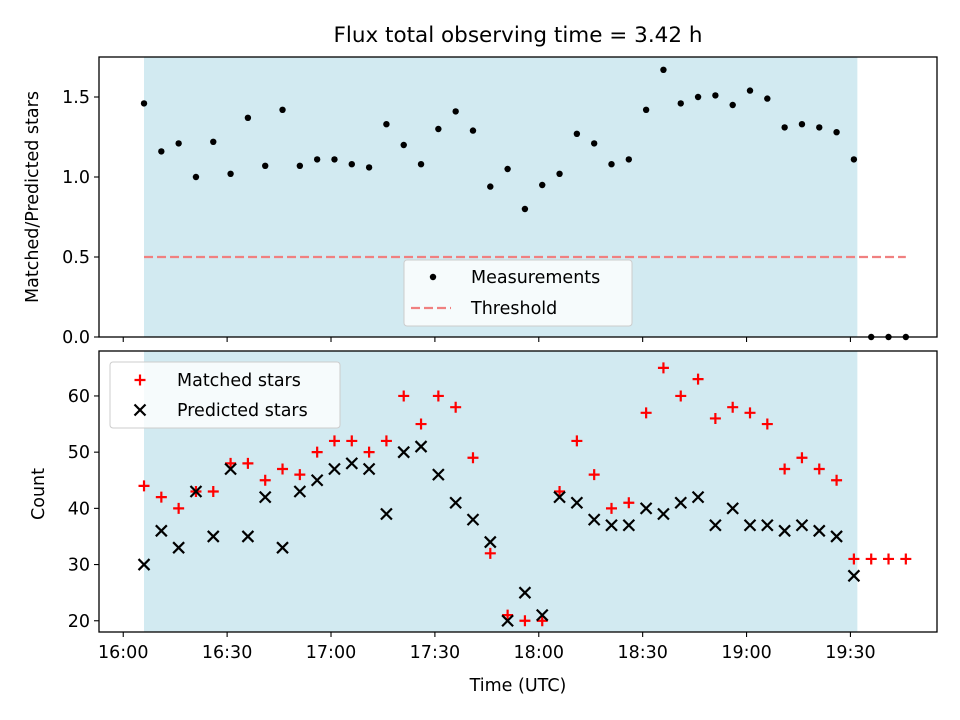  What do you see at coordinates (242, 411) in the screenshot?
I see `legend-label-predicted: Predicted stars` at bounding box center [242, 411].